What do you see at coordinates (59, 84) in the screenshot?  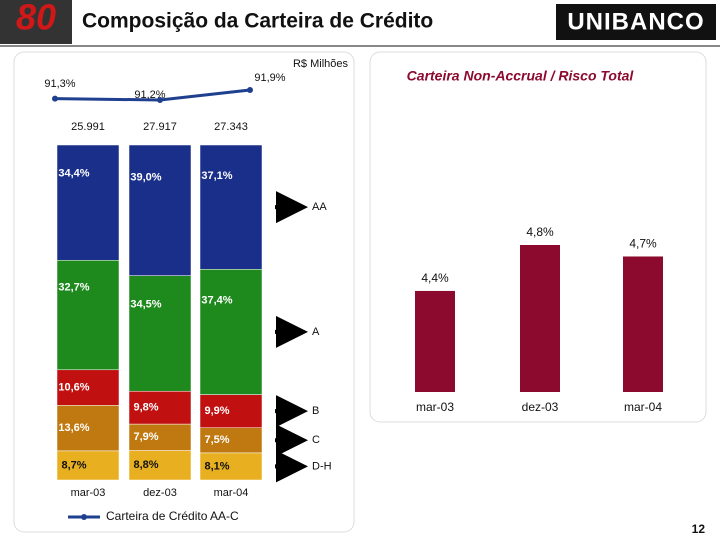 I see `line-value-label: 91,3%` at bounding box center [59, 84].